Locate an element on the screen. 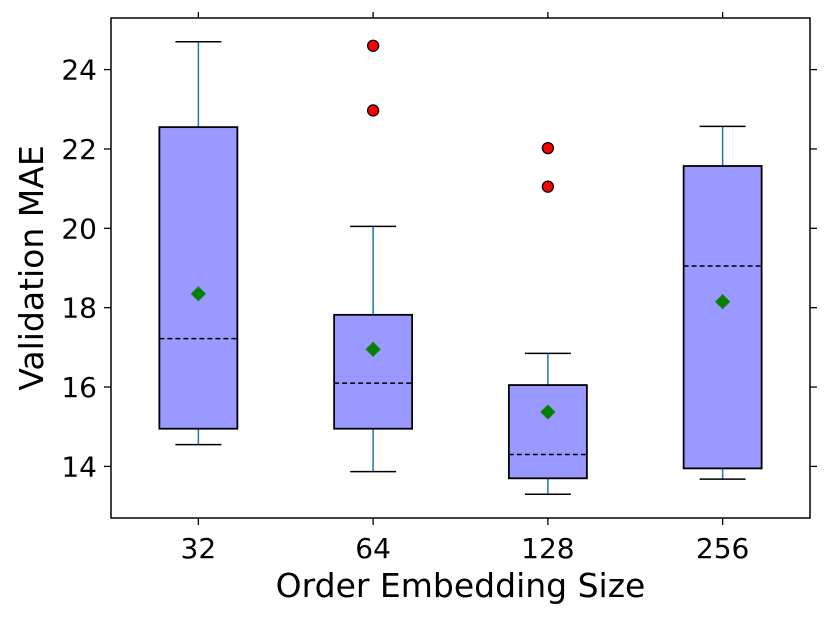 The height and width of the screenshot is (619, 830). x-axis-title: Order Embedding Size is located at coordinates (461, 585).